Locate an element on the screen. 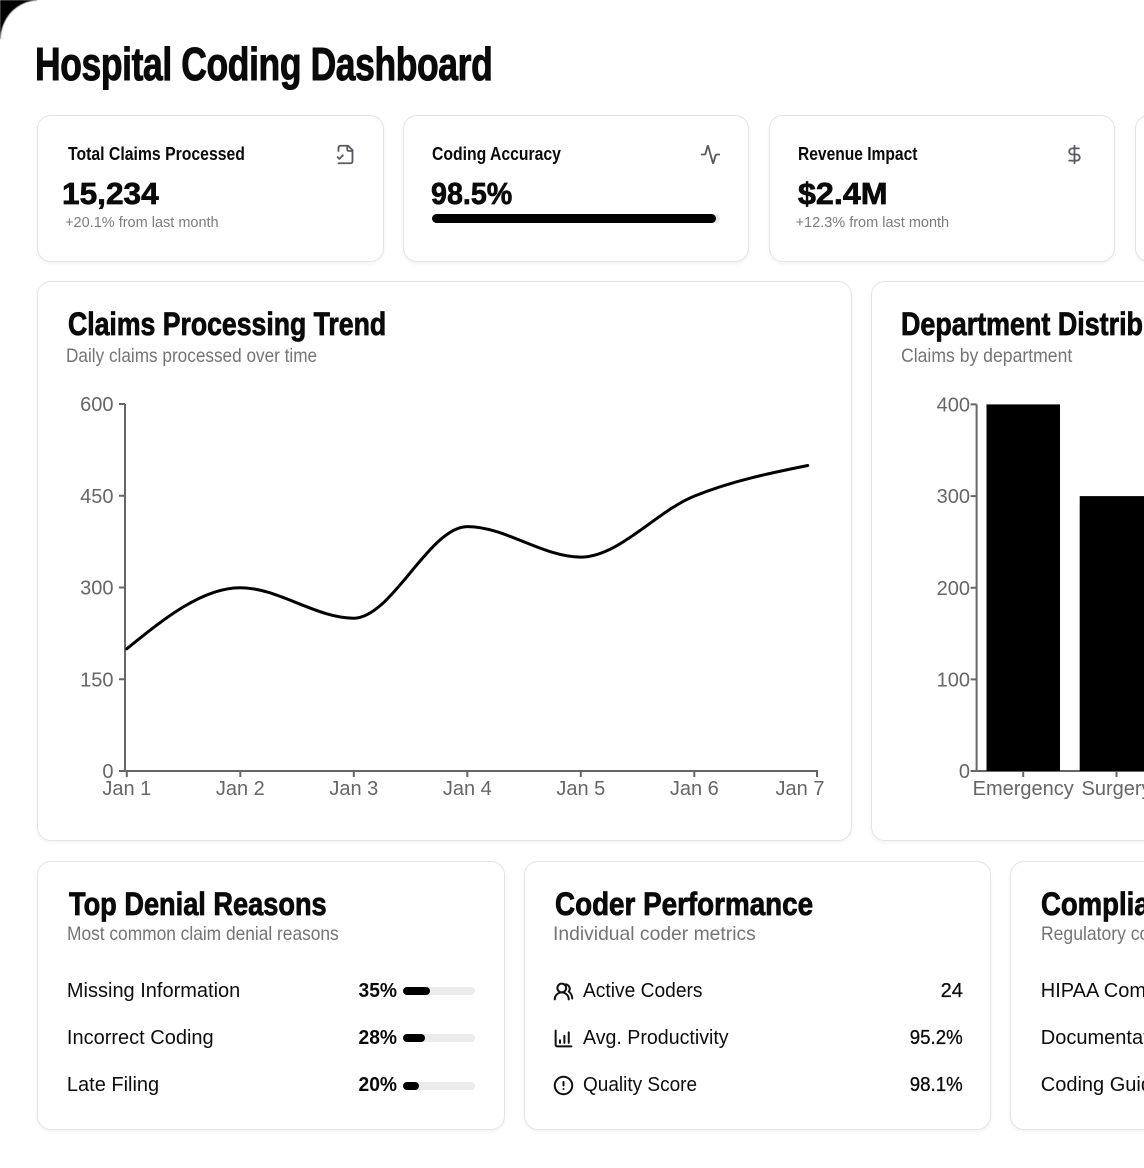 The width and height of the screenshot is (1144, 1168). svg-text: 400 is located at coordinates (953, 405).